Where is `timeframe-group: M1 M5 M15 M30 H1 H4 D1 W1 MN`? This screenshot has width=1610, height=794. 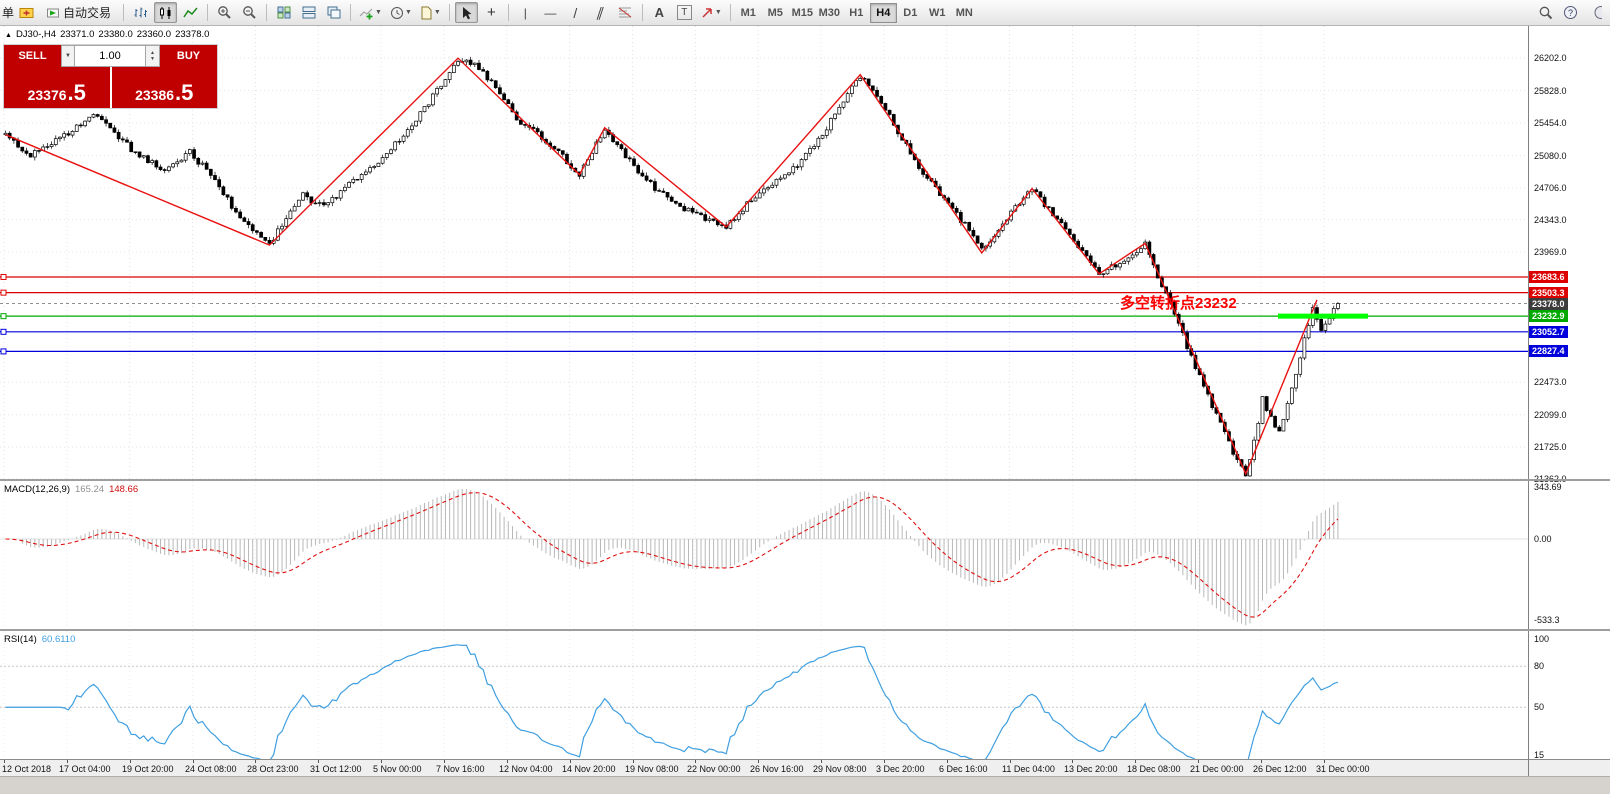 timeframe-group: M1 M5 M15 M30 H1 H4 D1 W1 MN is located at coordinates (856, 12).